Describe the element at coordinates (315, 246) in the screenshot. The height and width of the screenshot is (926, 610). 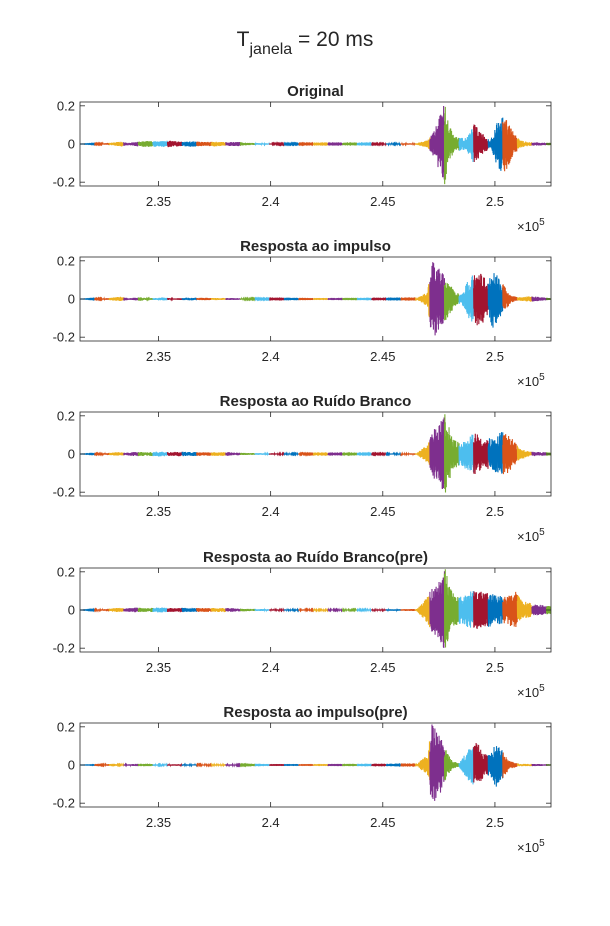
I see `subplot-title: Resposta ao impulso` at that location.